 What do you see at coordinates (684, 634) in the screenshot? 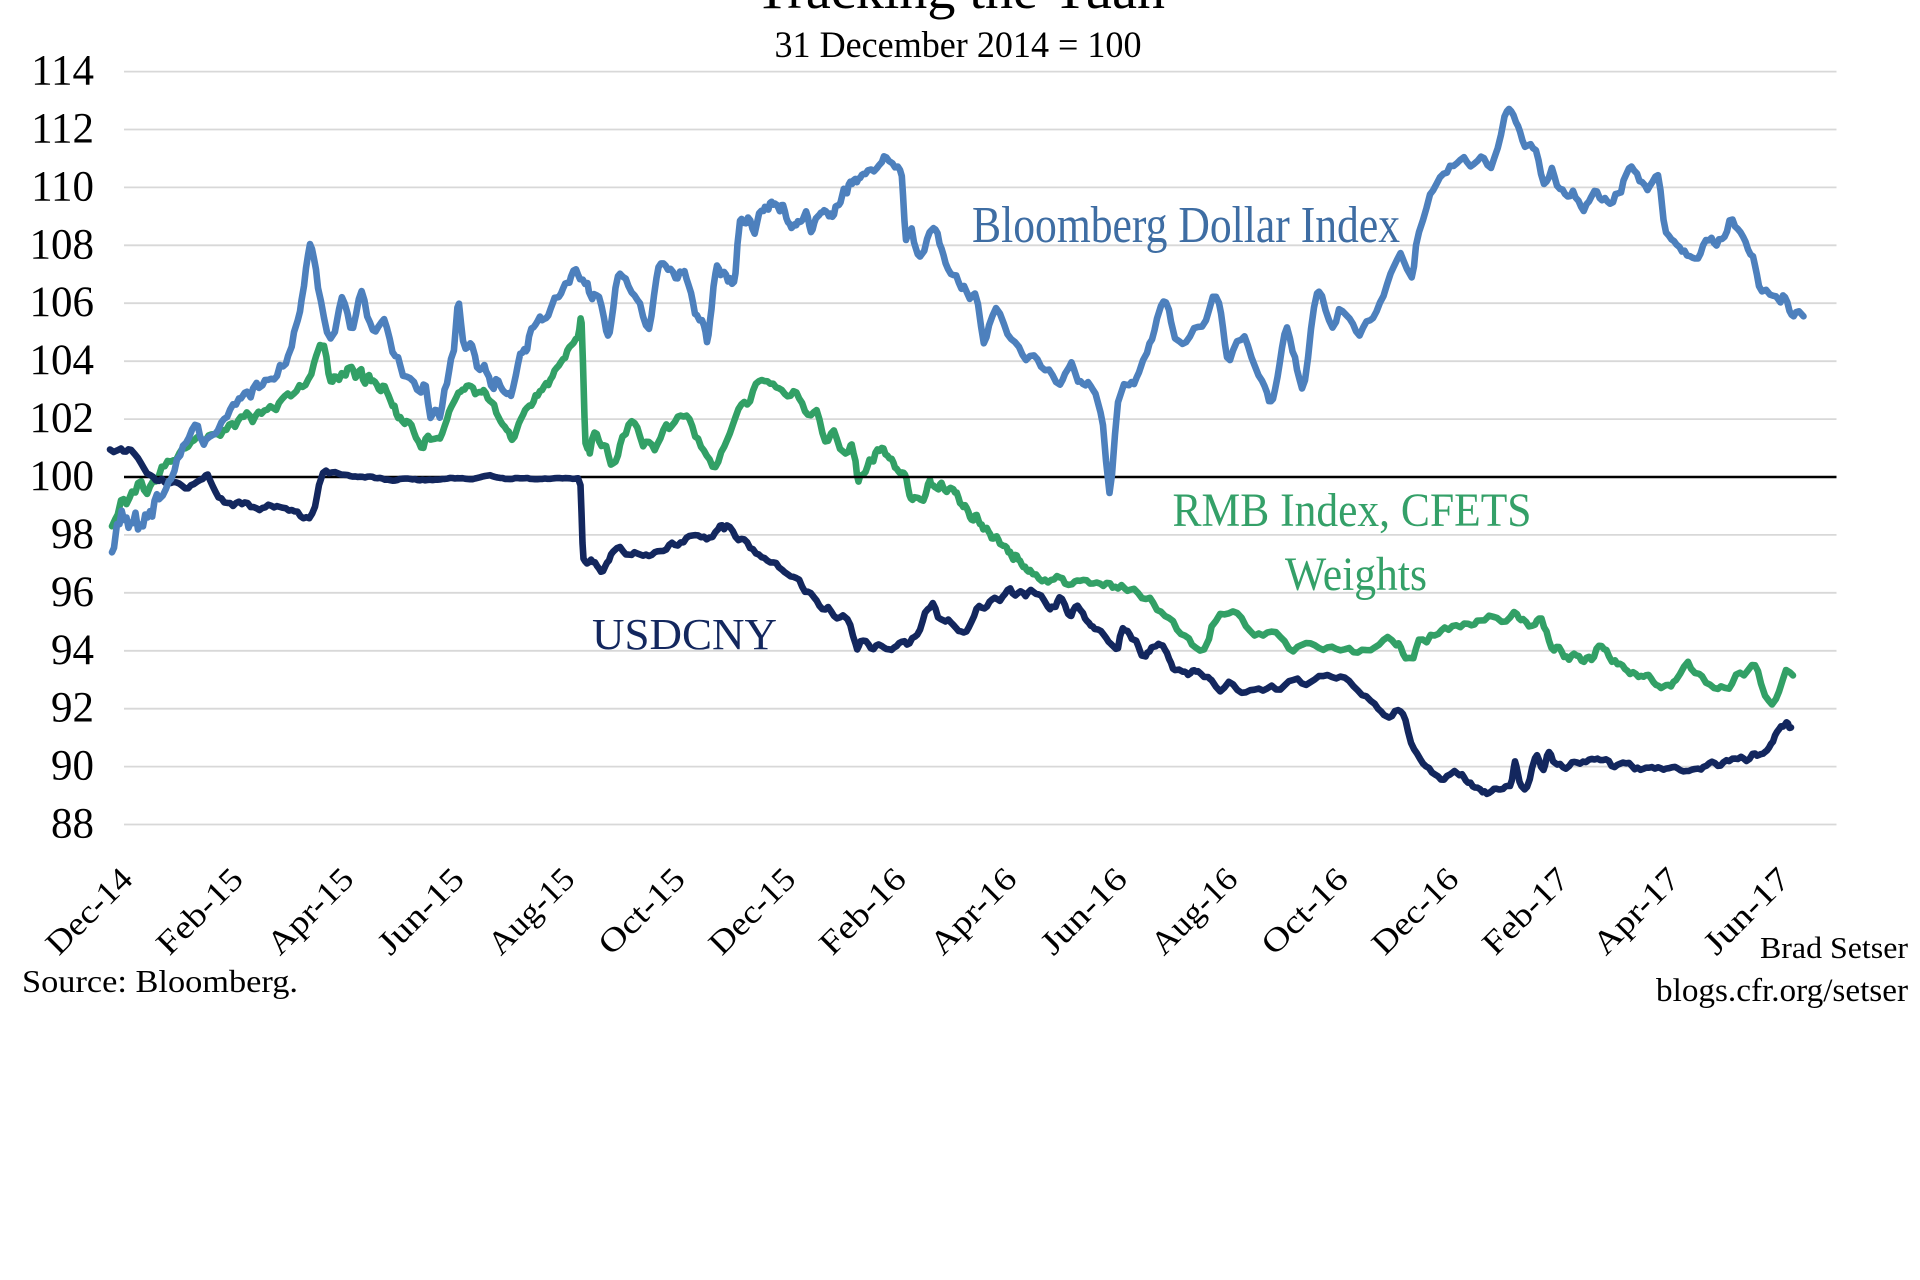
I see `svg-text: USDCNY` at bounding box center [684, 634].